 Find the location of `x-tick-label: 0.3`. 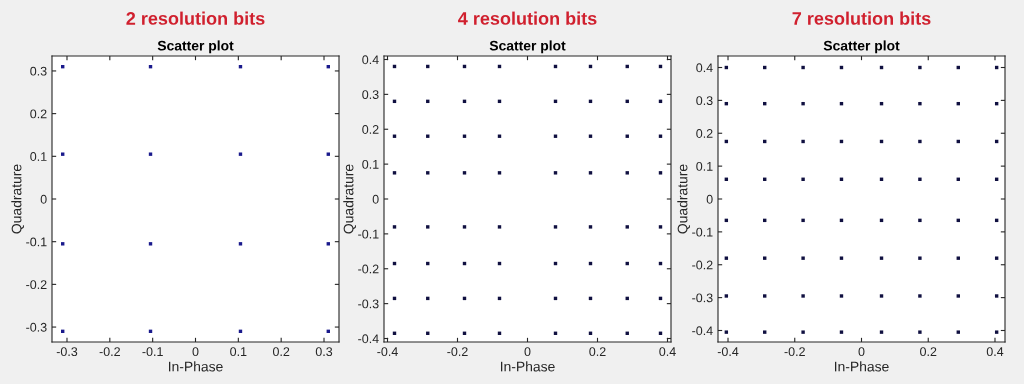

x-tick-label: 0.3 is located at coordinates (324, 352).